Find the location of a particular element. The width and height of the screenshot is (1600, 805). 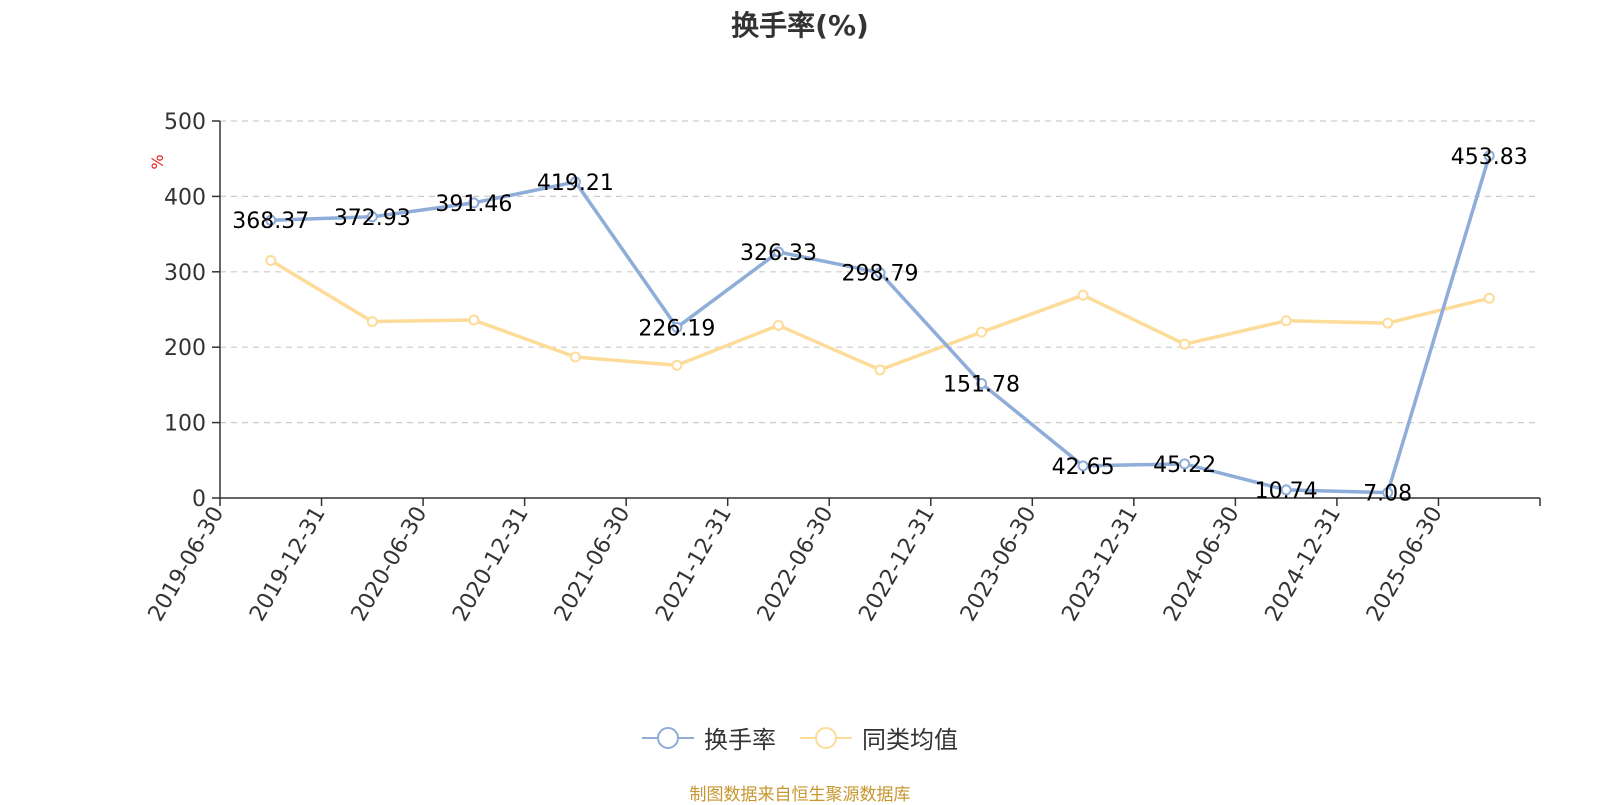

data-label-series-1: 326.33 is located at coordinates (778, 253).